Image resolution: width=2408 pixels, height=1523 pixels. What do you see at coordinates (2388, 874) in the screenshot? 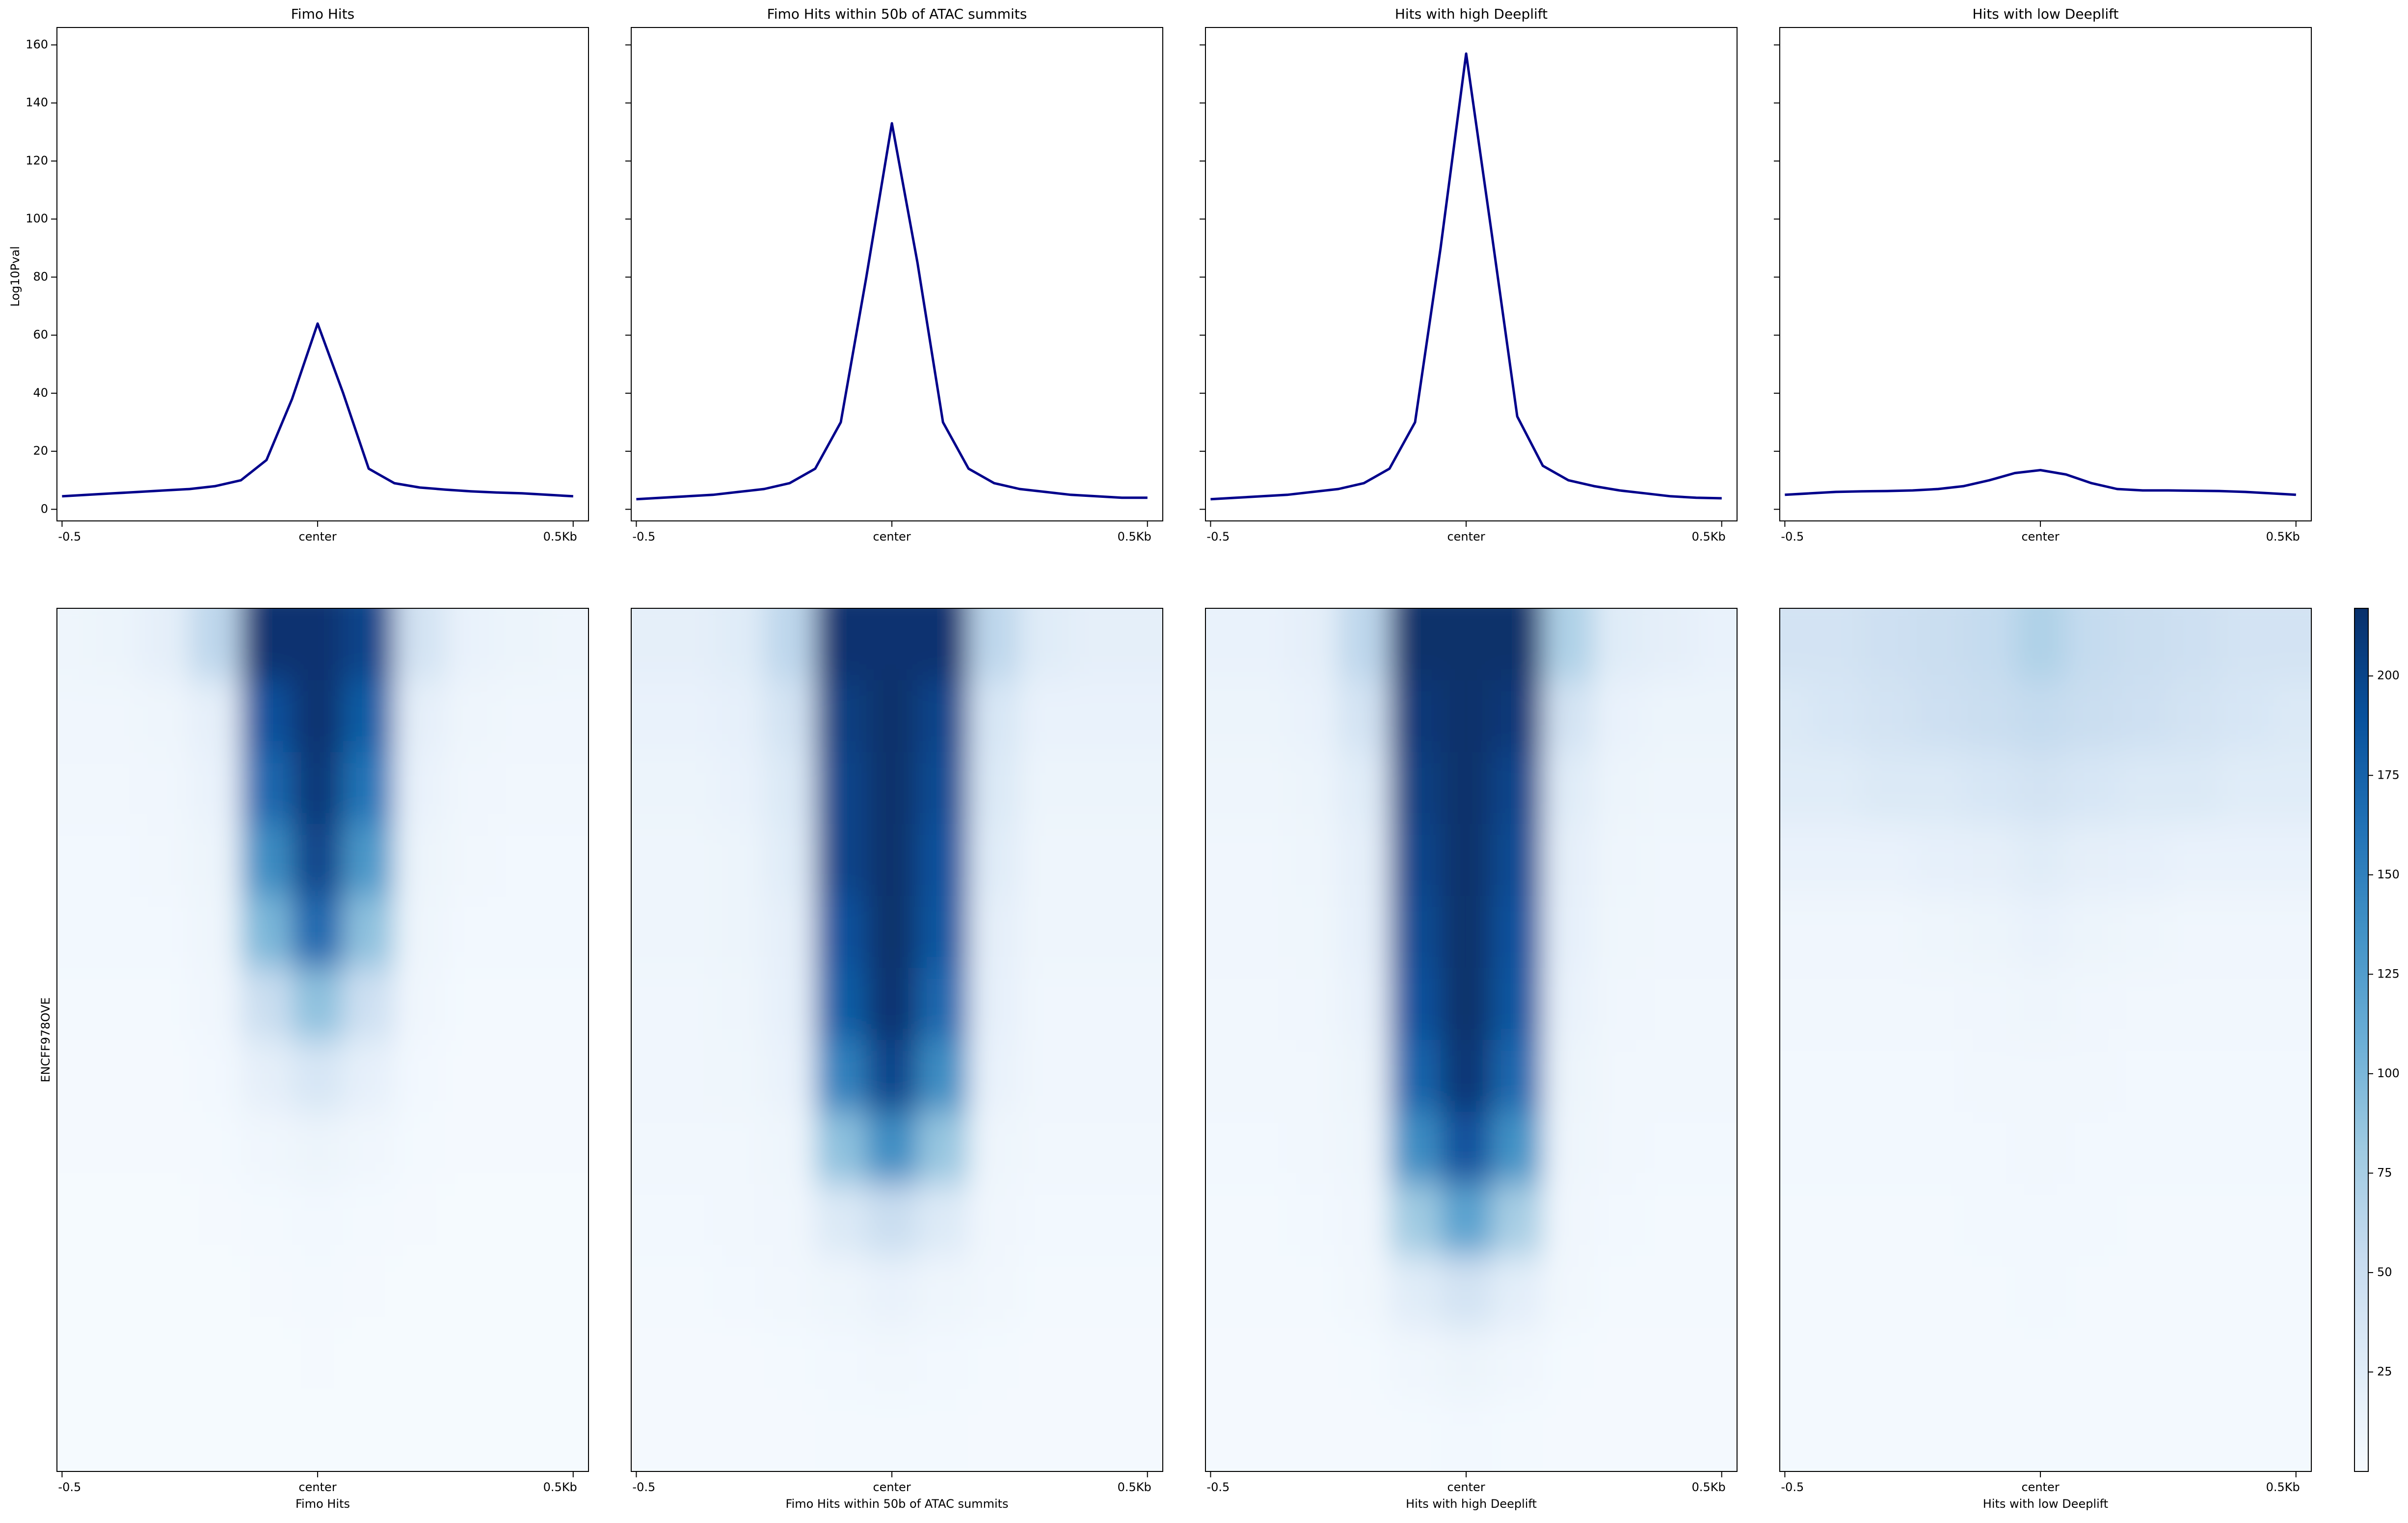
I see `colorbar-tick-label: 150` at bounding box center [2388, 874].